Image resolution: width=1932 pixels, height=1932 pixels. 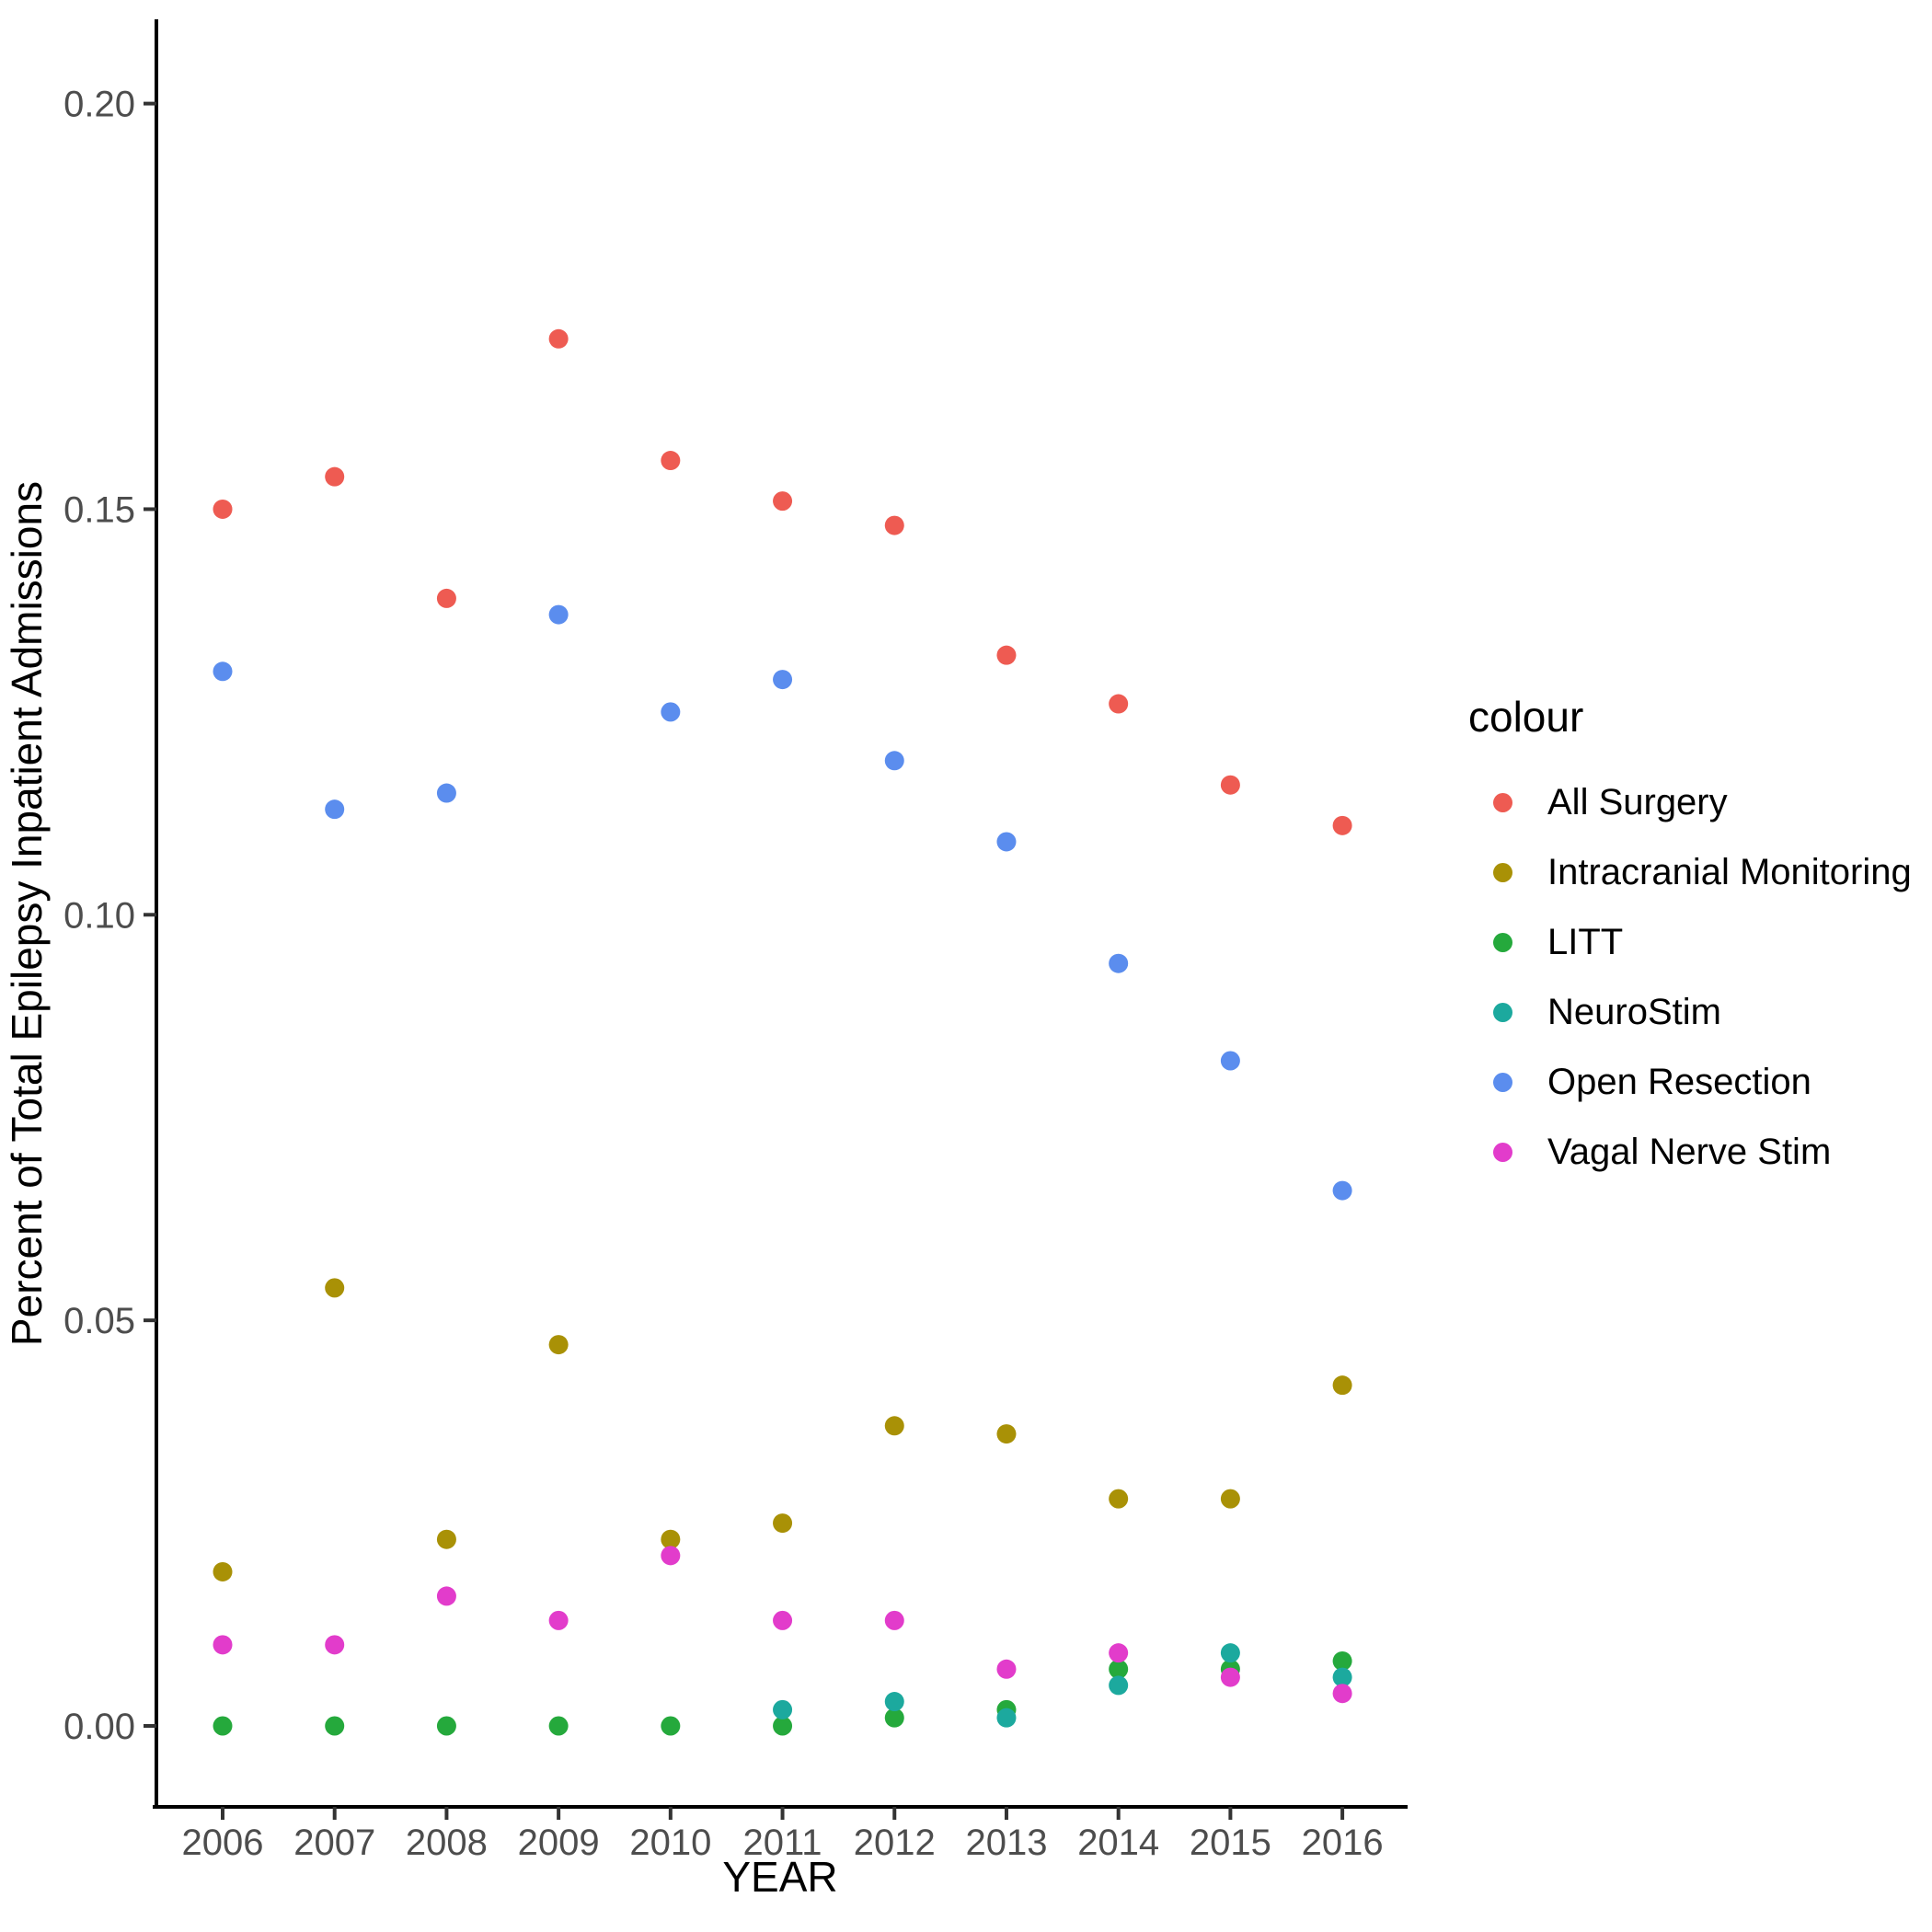 I want to click on point-neurostim-2013, so click(x=1006, y=1718).